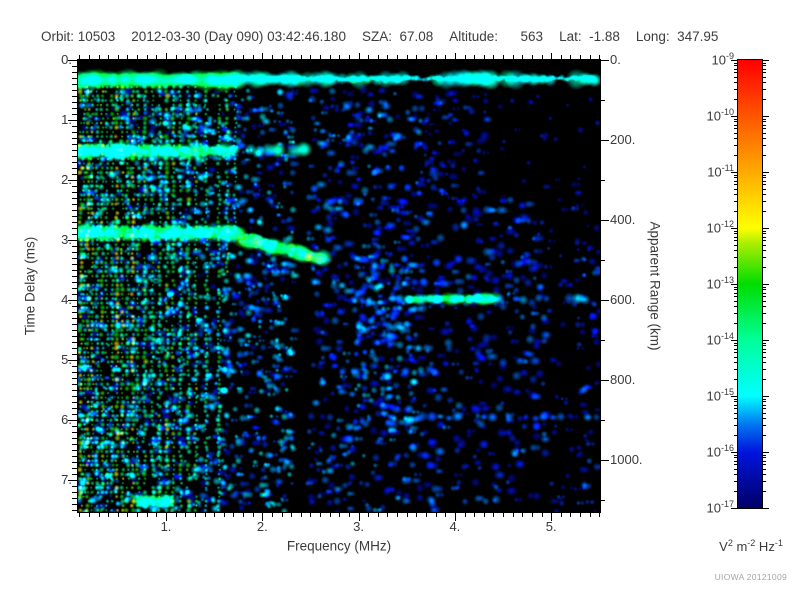 This screenshot has height=600, width=800. What do you see at coordinates (496, 36) in the screenshot?
I see `header-field: Altitude: 563` at bounding box center [496, 36].